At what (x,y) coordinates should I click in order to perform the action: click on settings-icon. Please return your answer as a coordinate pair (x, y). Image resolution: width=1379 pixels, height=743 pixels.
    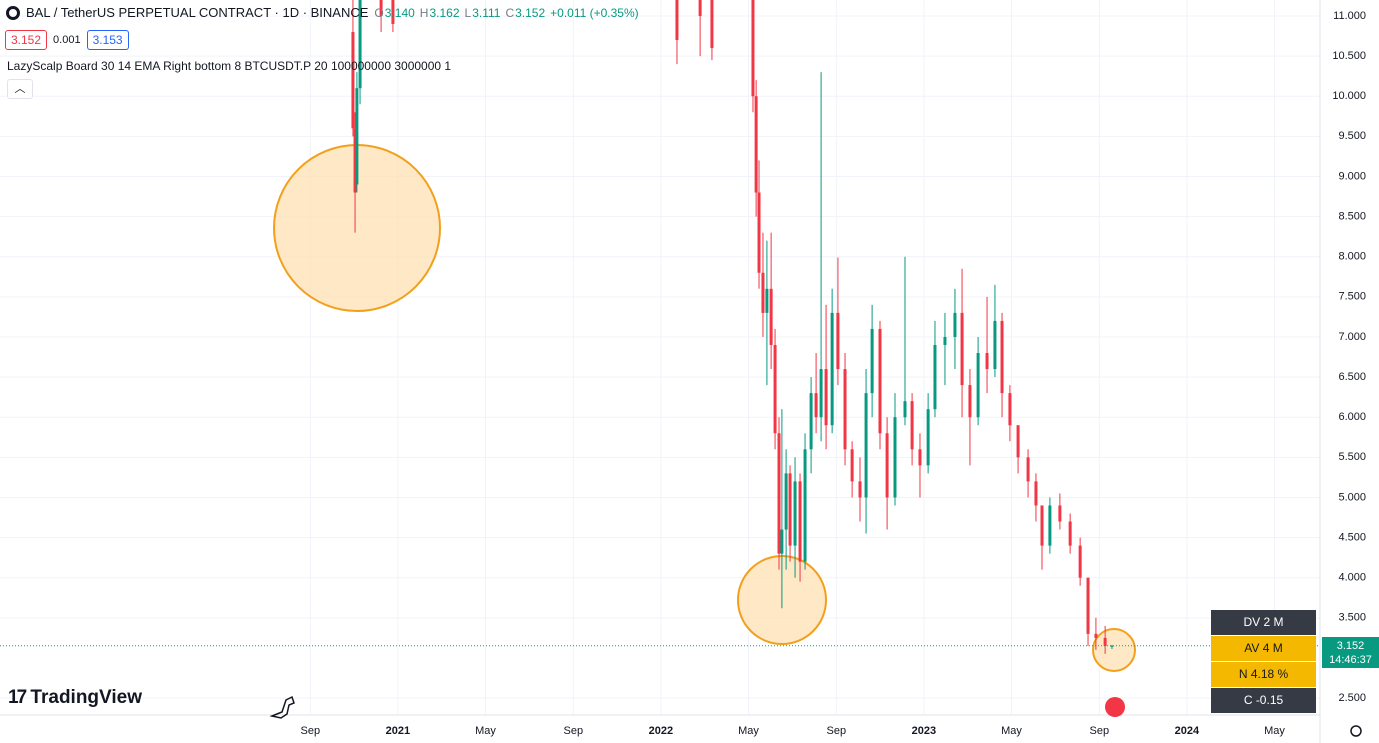
    Looking at the image, I should click on (1356, 731).